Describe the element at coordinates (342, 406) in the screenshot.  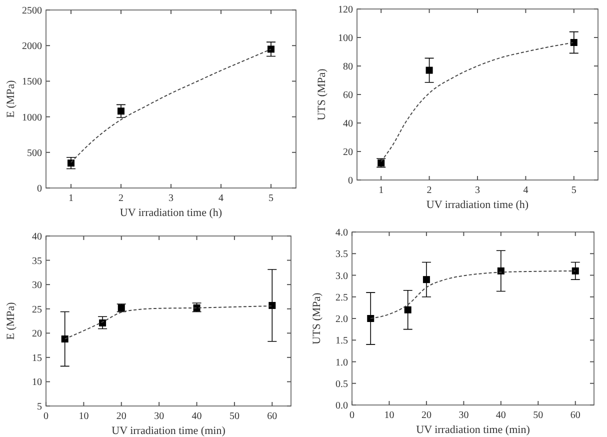
I see `y-tick-label: 0.0` at that location.